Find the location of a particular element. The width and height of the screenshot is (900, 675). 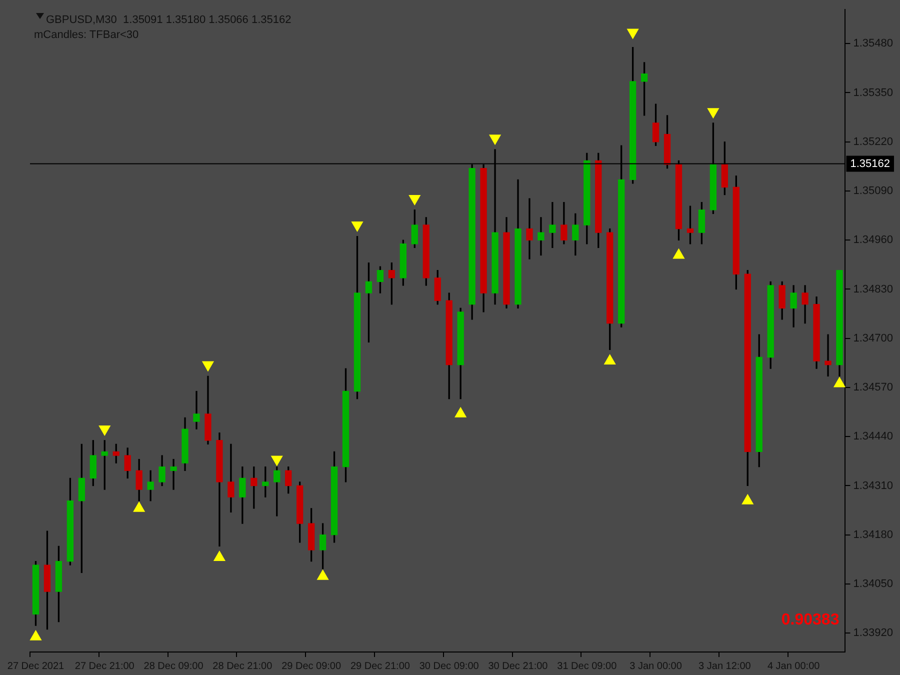

y-tick-label: 1.33920 is located at coordinates (873, 633).